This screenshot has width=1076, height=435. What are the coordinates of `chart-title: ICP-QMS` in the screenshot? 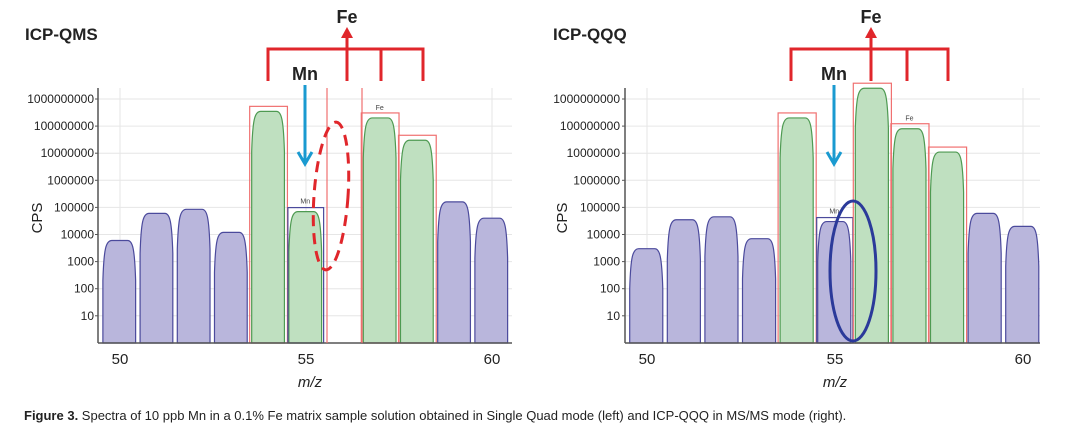 It's located at (61, 34).